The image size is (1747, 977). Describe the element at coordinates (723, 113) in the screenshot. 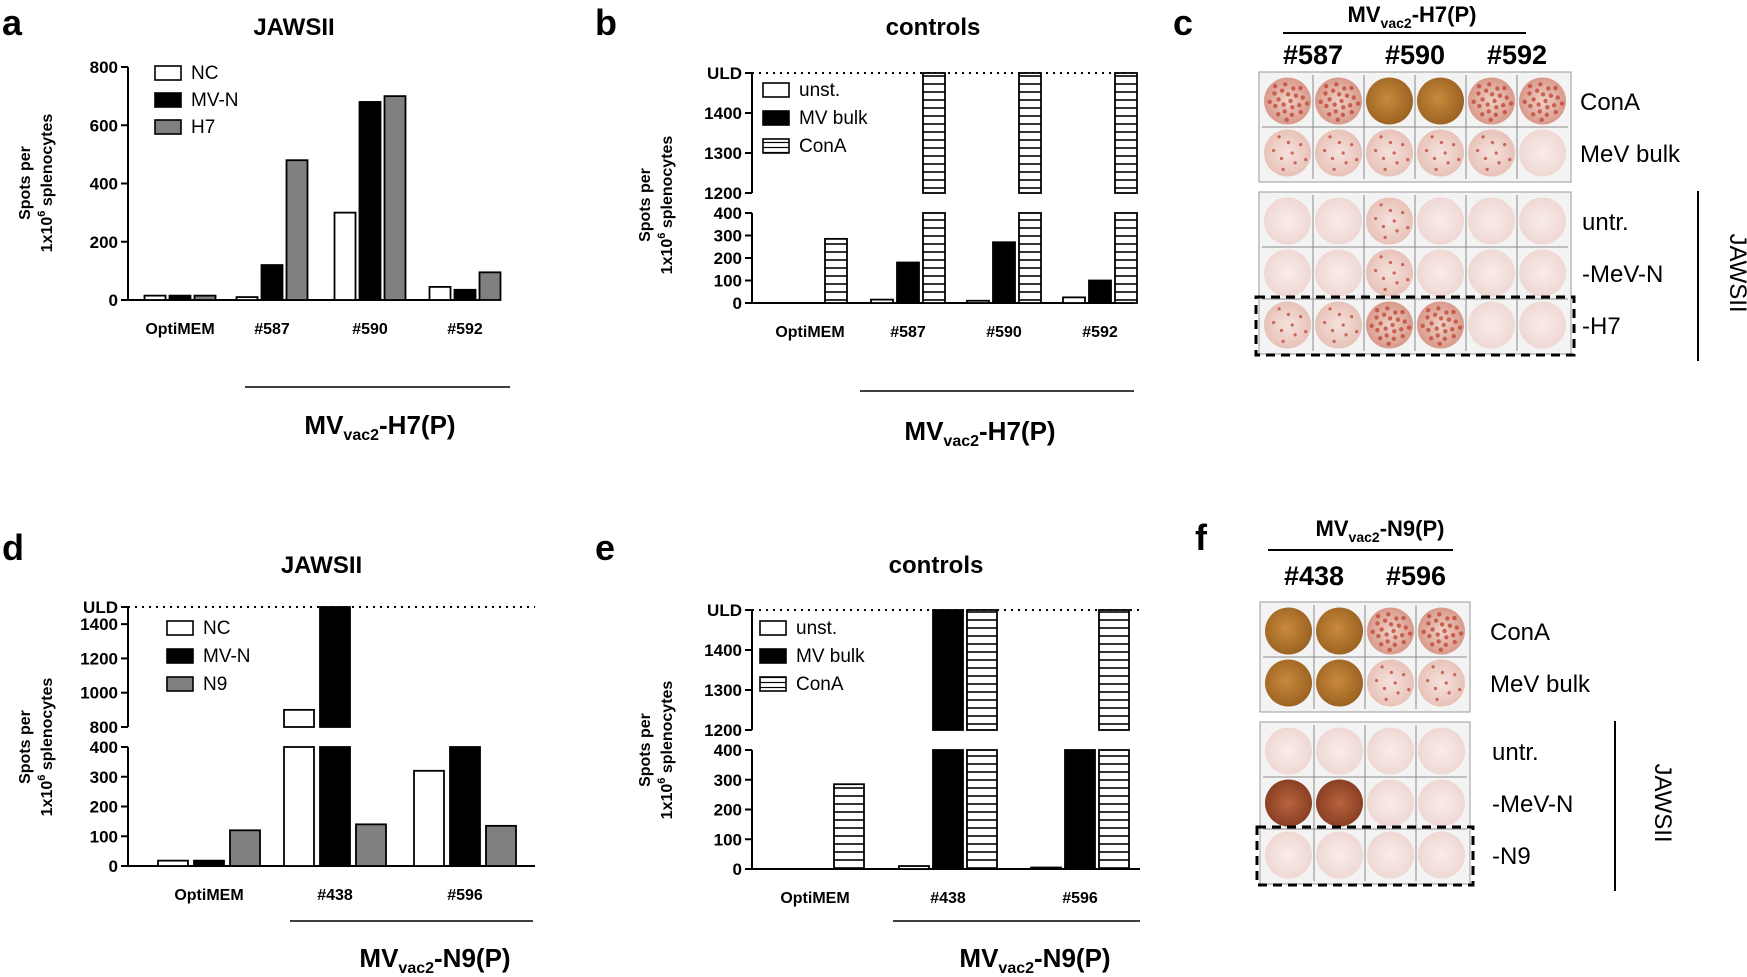

I see `chart-b-ytick-label: 1400` at that location.